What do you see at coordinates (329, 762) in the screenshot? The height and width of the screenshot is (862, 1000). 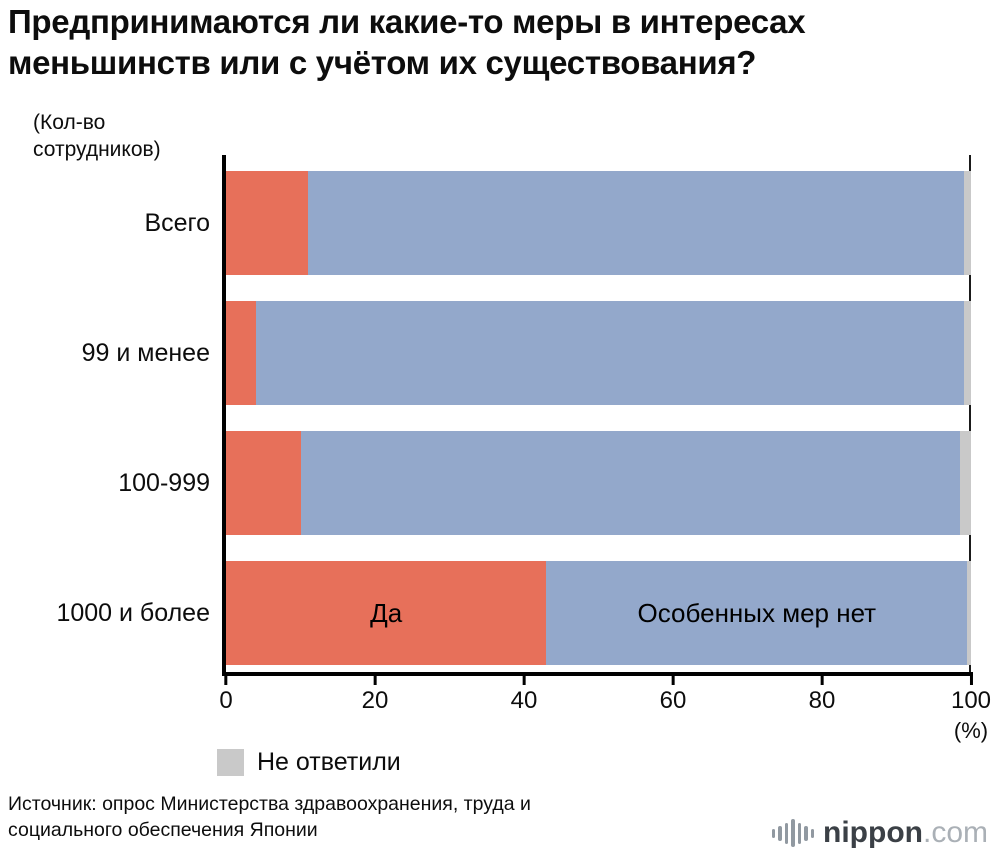 I see `legend-label: Не ответили` at bounding box center [329, 762].